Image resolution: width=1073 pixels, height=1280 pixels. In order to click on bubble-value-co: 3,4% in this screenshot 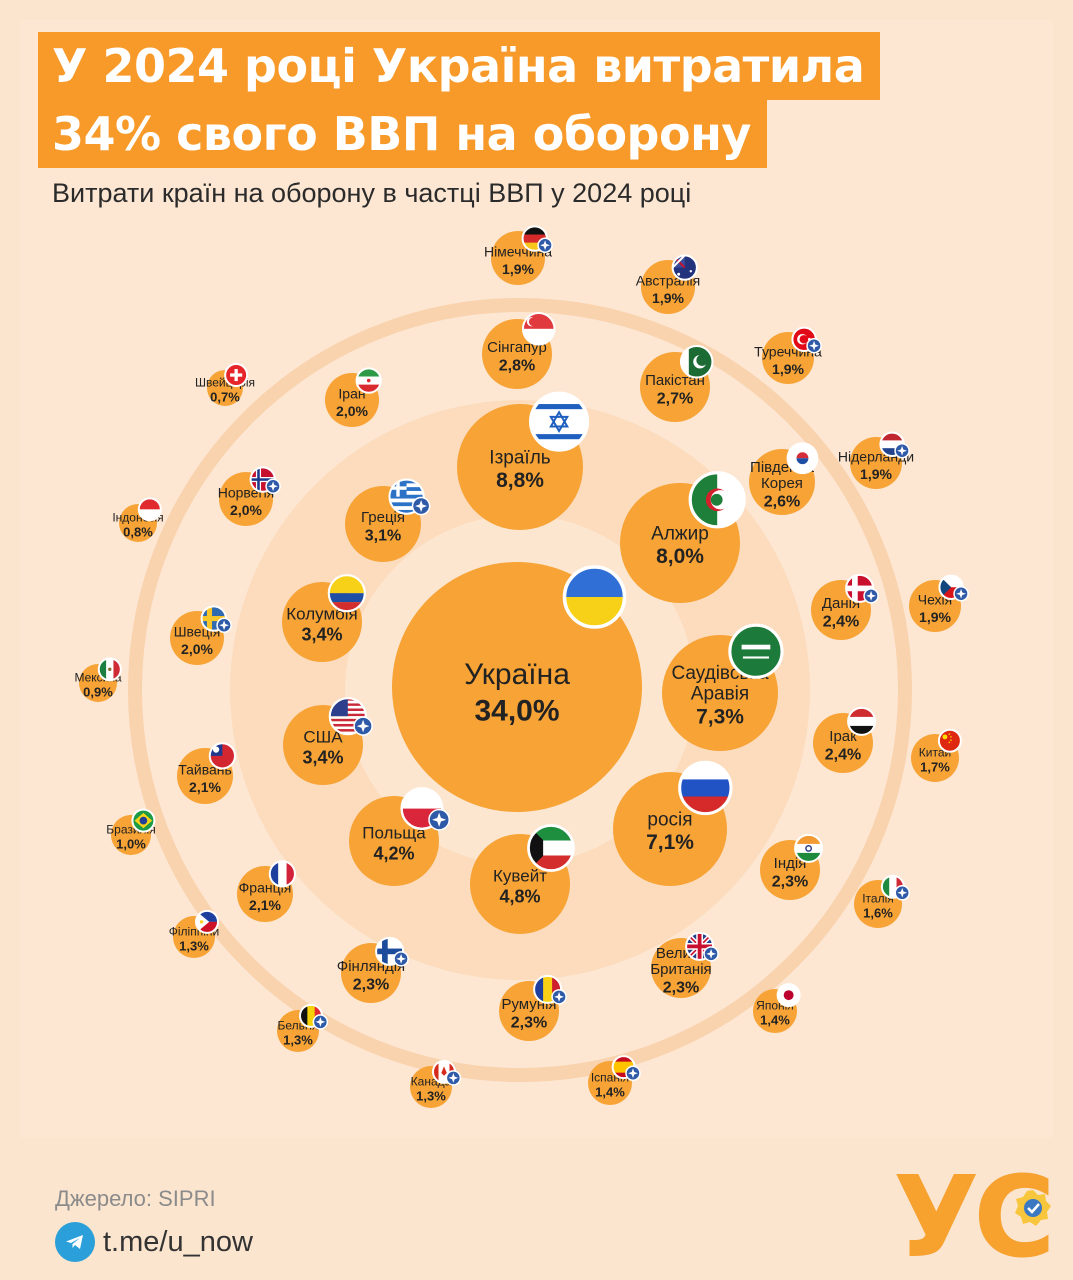, I will do `click(321, 634)`.